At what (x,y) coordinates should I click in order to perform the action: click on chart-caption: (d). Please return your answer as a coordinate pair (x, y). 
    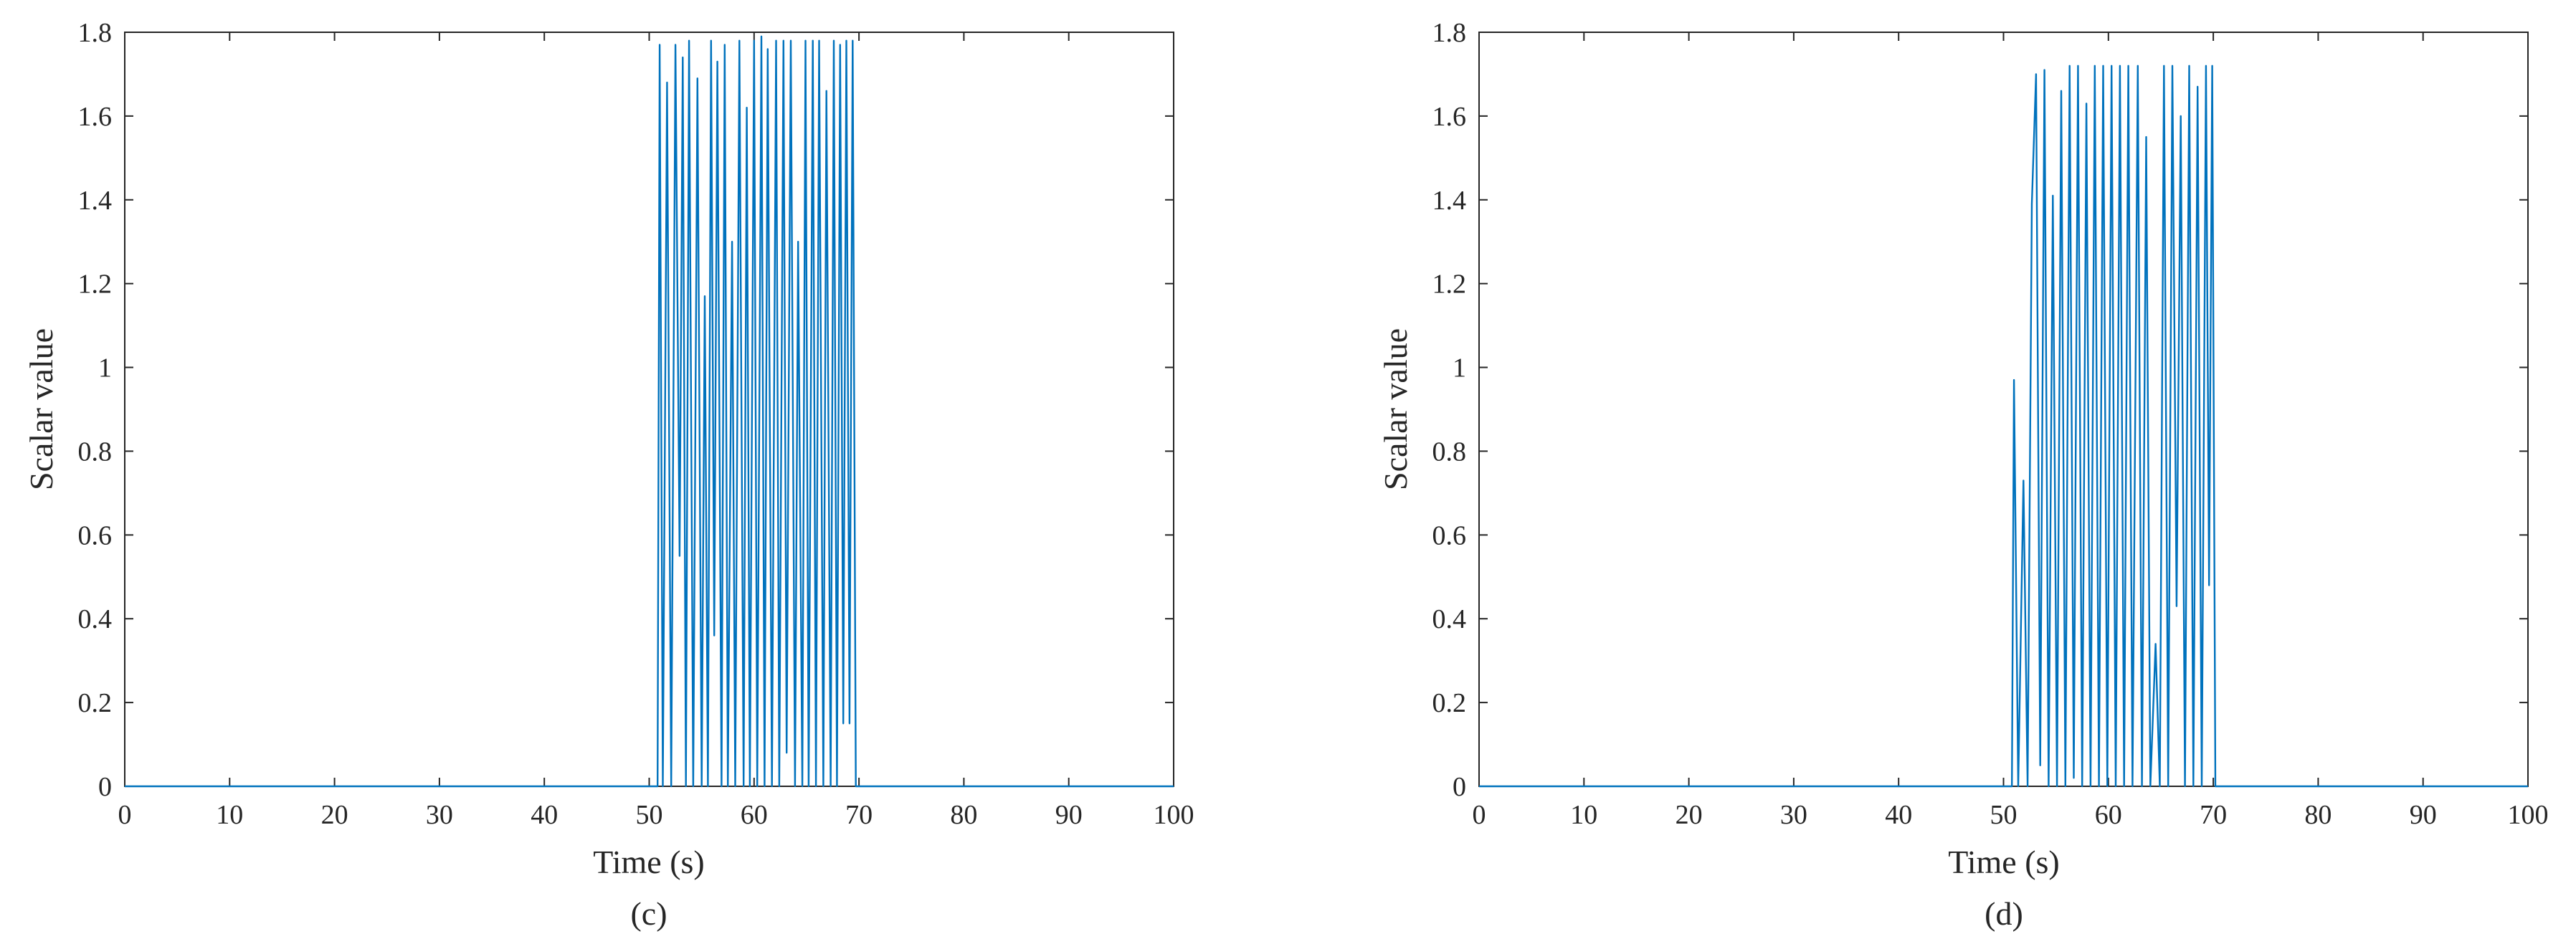
    Looking at the image, I should click on (2004, 913).